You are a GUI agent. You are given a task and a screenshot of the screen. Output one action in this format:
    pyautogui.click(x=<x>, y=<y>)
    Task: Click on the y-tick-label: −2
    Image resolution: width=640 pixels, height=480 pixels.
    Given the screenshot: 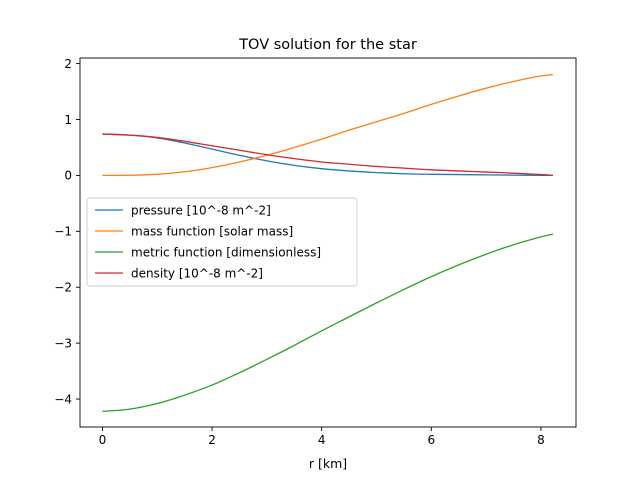 What is the action you would take?
    pyautogui.click(x=63, y=288)
    